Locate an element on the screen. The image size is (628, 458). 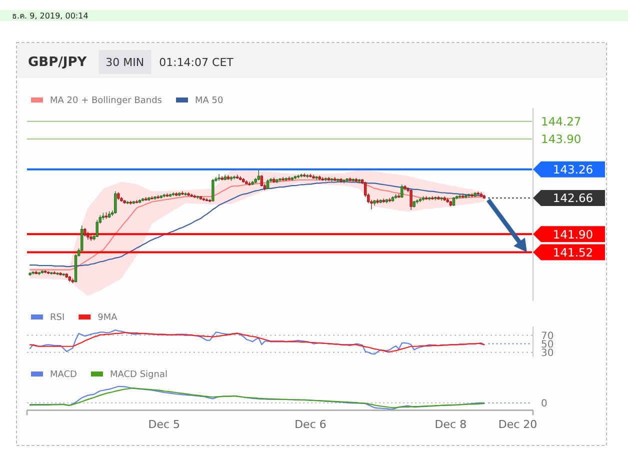
chart-title: GBP/JPY is located at coordinates (58, 62).